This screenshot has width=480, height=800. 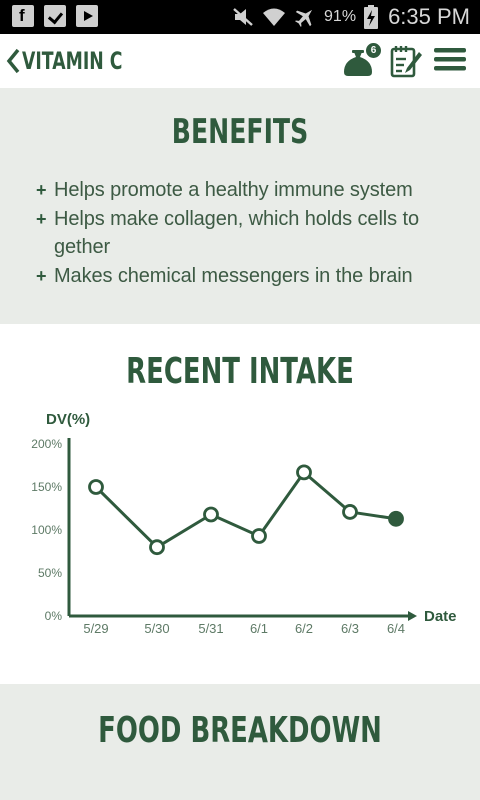 What do you see at coordinates (23, 16) in the screenshot?
I see `facebook-icon` at bounding box center [23, 16].